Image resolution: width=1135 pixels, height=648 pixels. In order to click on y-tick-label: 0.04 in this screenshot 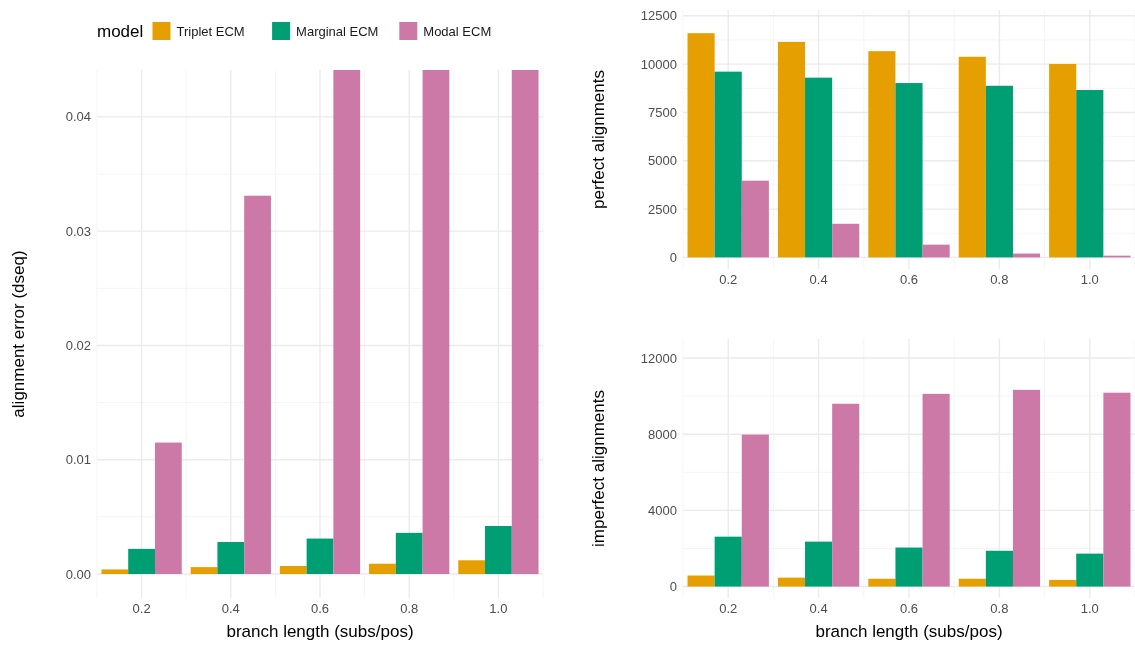, I will do `click(78, 117)`.